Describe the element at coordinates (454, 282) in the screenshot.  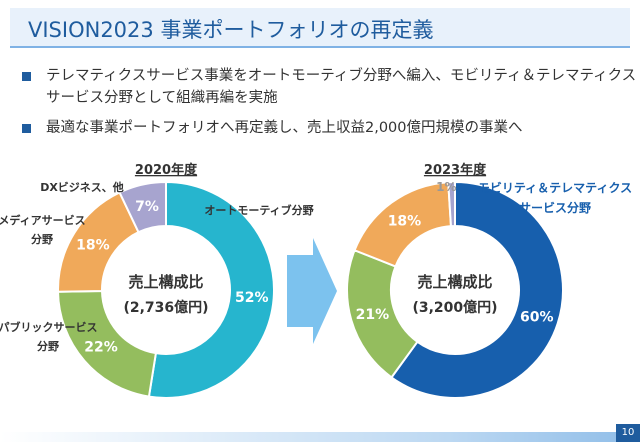
I see `chart-2023-center-label: 売上構成比` at that location.